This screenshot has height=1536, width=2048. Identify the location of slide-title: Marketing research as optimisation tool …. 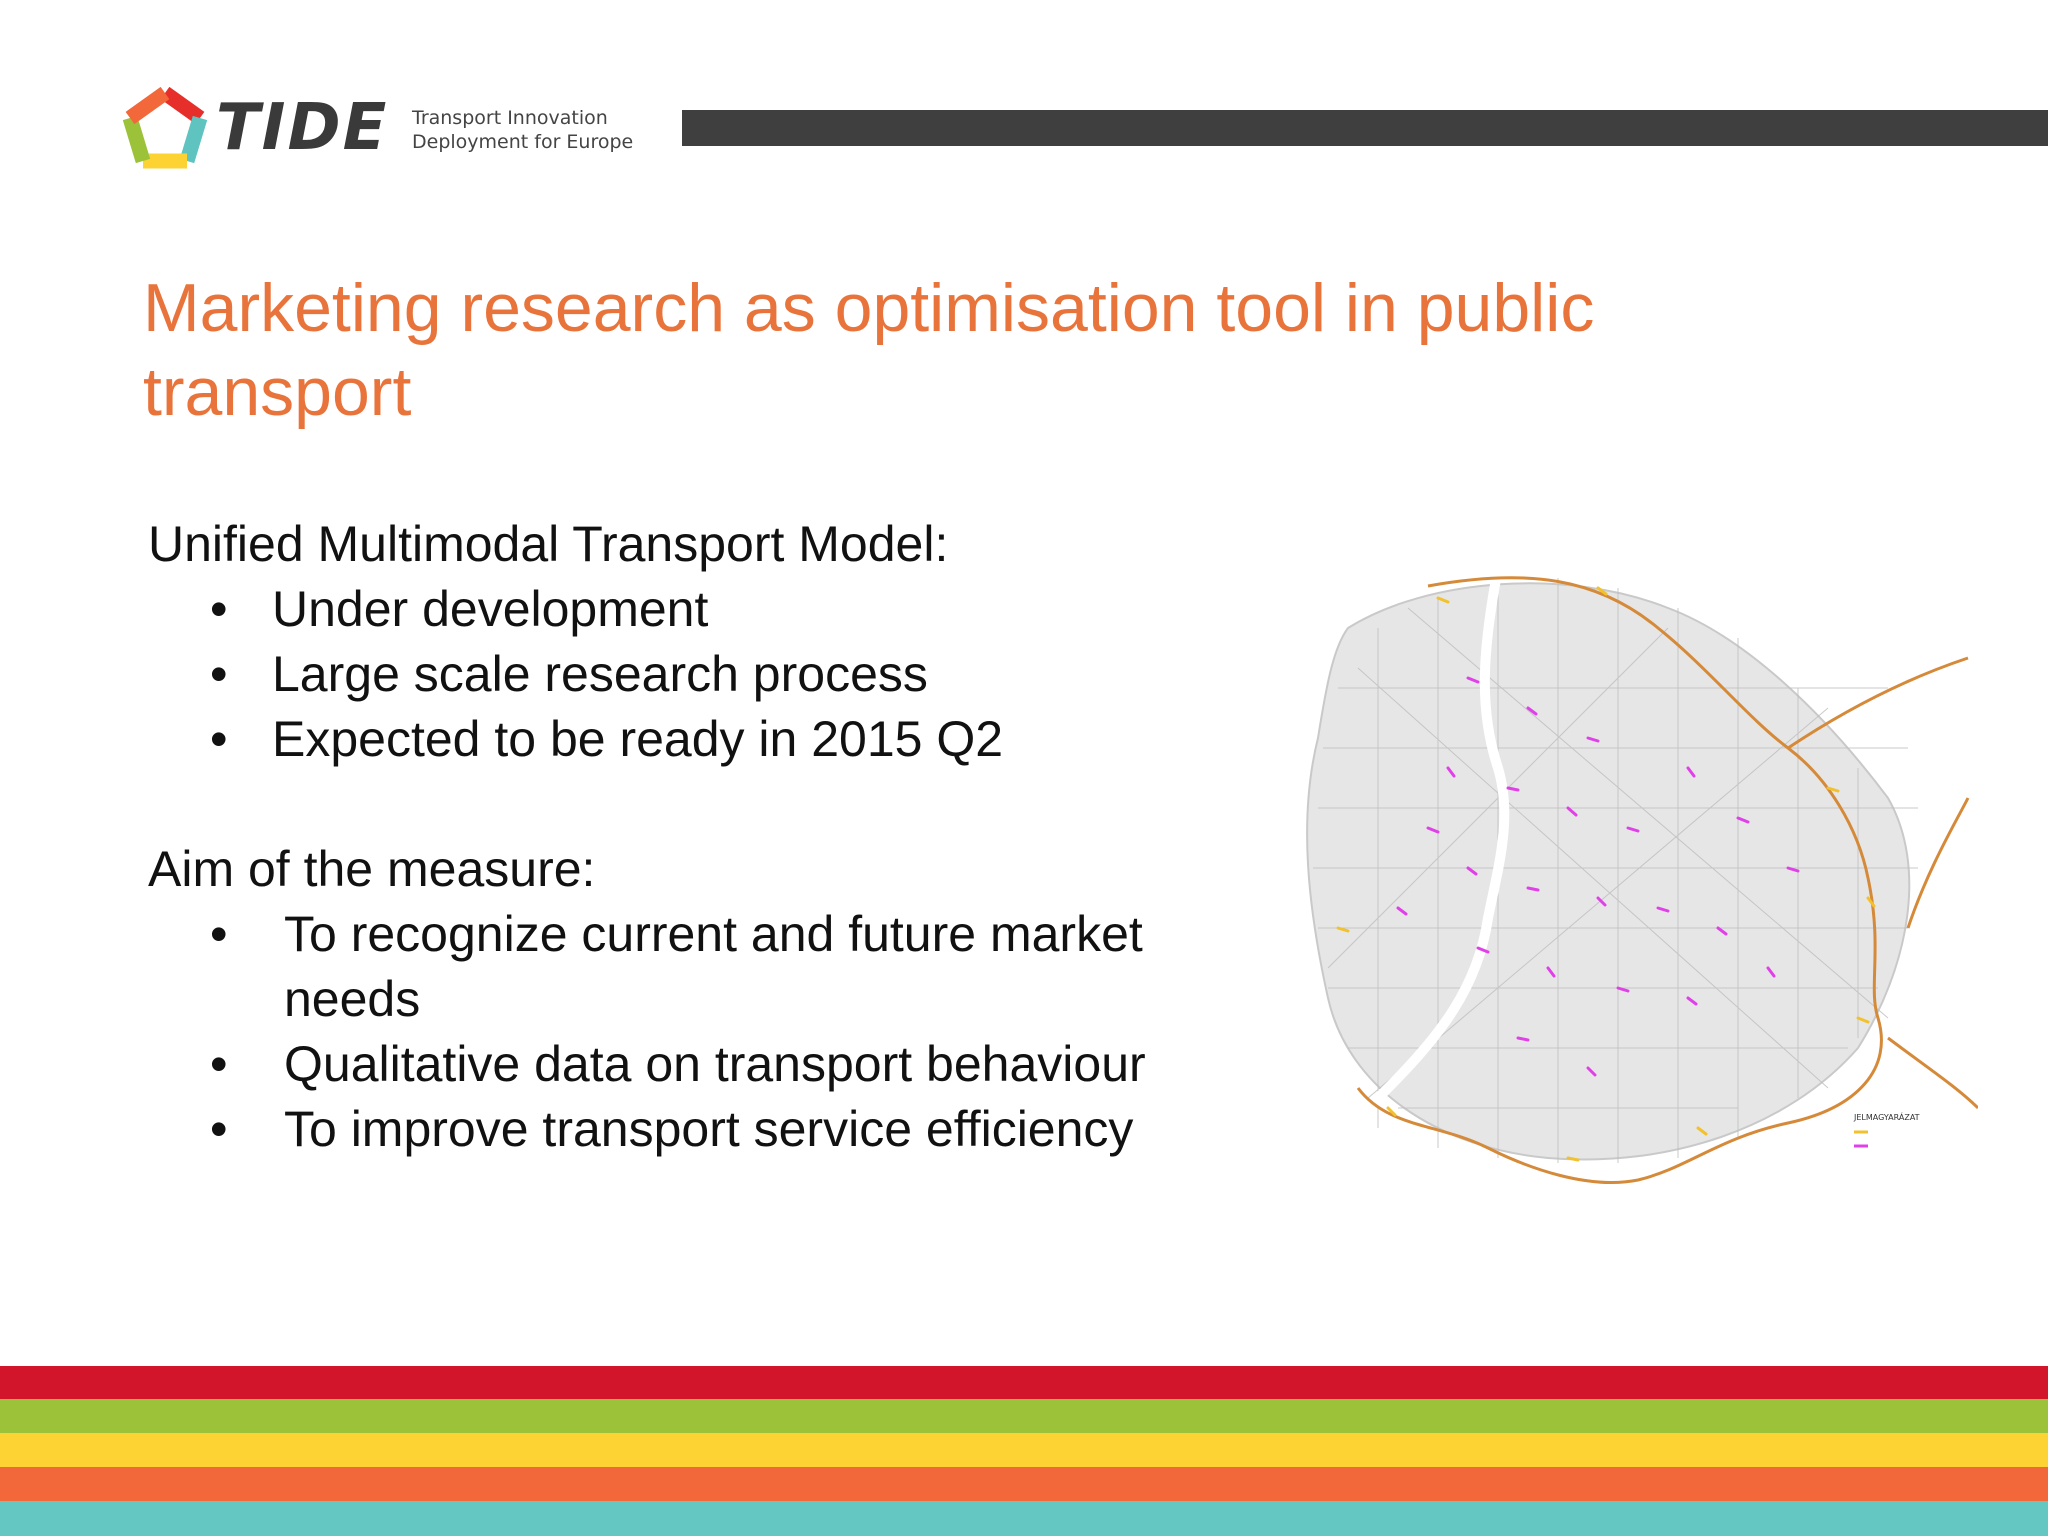
(869, 350).